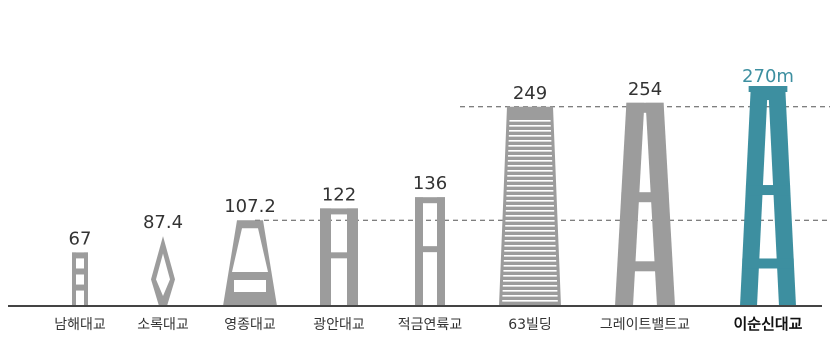 The height and width of the screenshot is (340, 830). Describe the element at coordinates (530, 93) in the screenshot. I see `value-label: 249` at that location.